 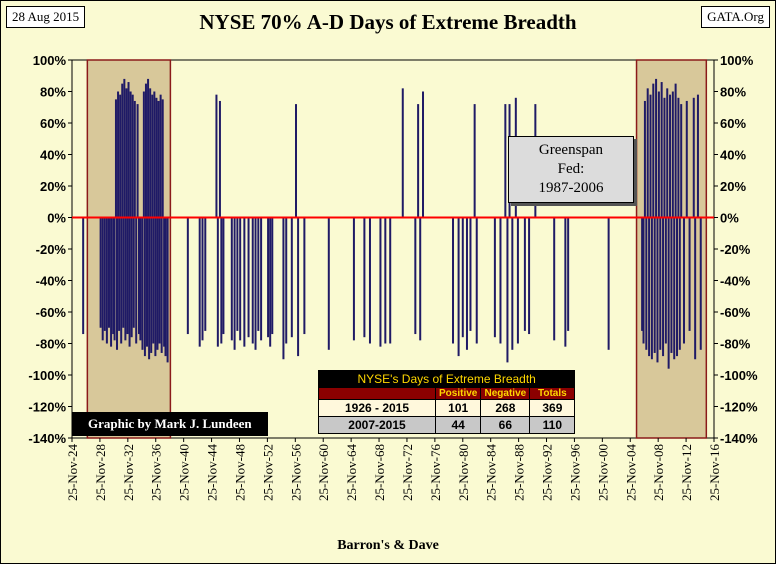 I want to click on stats-positive: 101, so click(x=458, y=408).